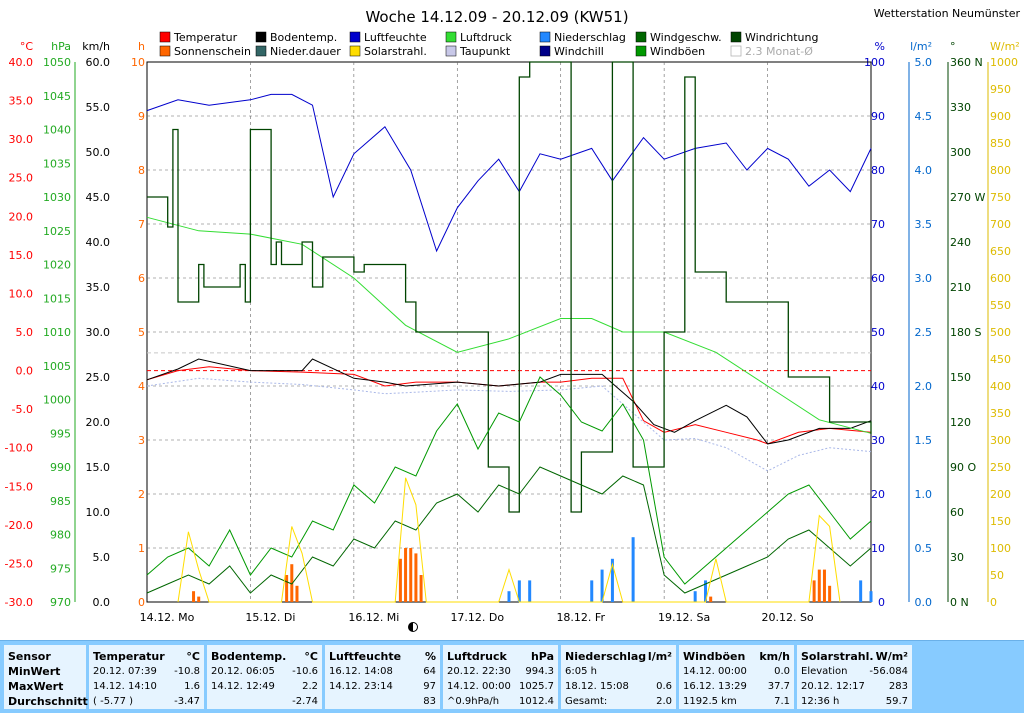 This screenshot has height=713, width=1024. I want to click on tick-wind: 5.0, so click(102, 557).